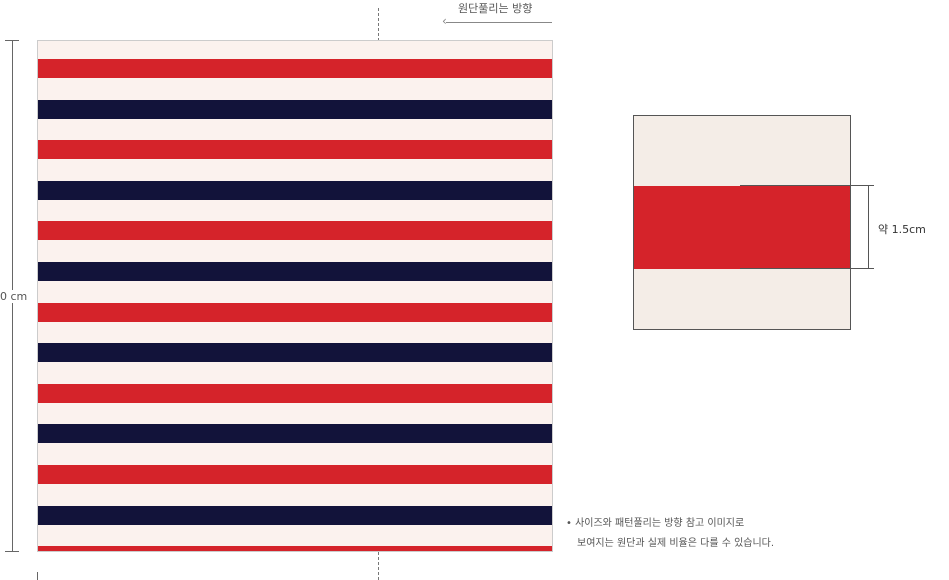 The width and height of the screenshot is (949, 580). What do you see at coordinates (37, 576) in the screenshot?
I see `width-ruler-tick` at bounding box center [37, 576].